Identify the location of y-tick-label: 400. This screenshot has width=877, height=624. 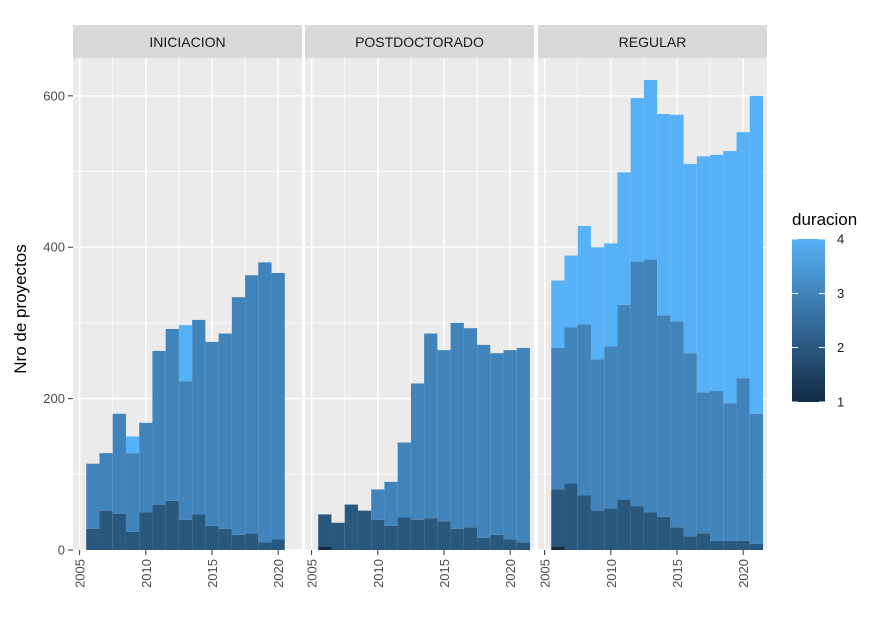
(54, 247).